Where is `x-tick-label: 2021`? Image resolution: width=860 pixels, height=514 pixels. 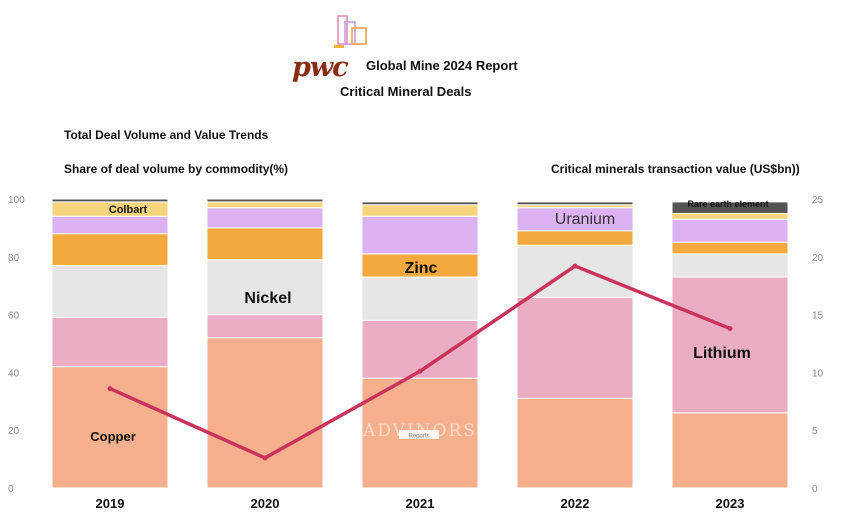
x-tick-label: 2021 is located at coordinates (420, 503).